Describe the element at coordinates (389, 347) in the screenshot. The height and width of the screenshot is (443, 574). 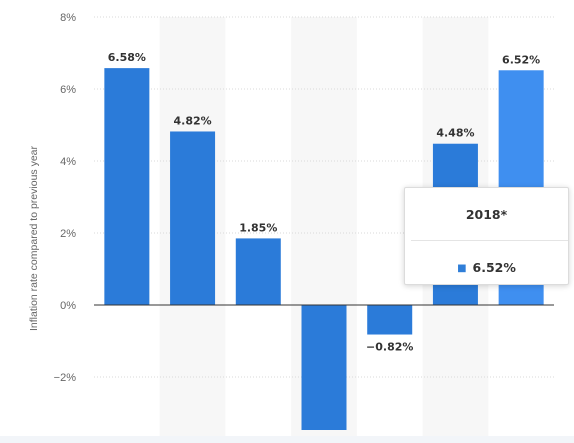
I see `data-label: −0.82%` at that location.